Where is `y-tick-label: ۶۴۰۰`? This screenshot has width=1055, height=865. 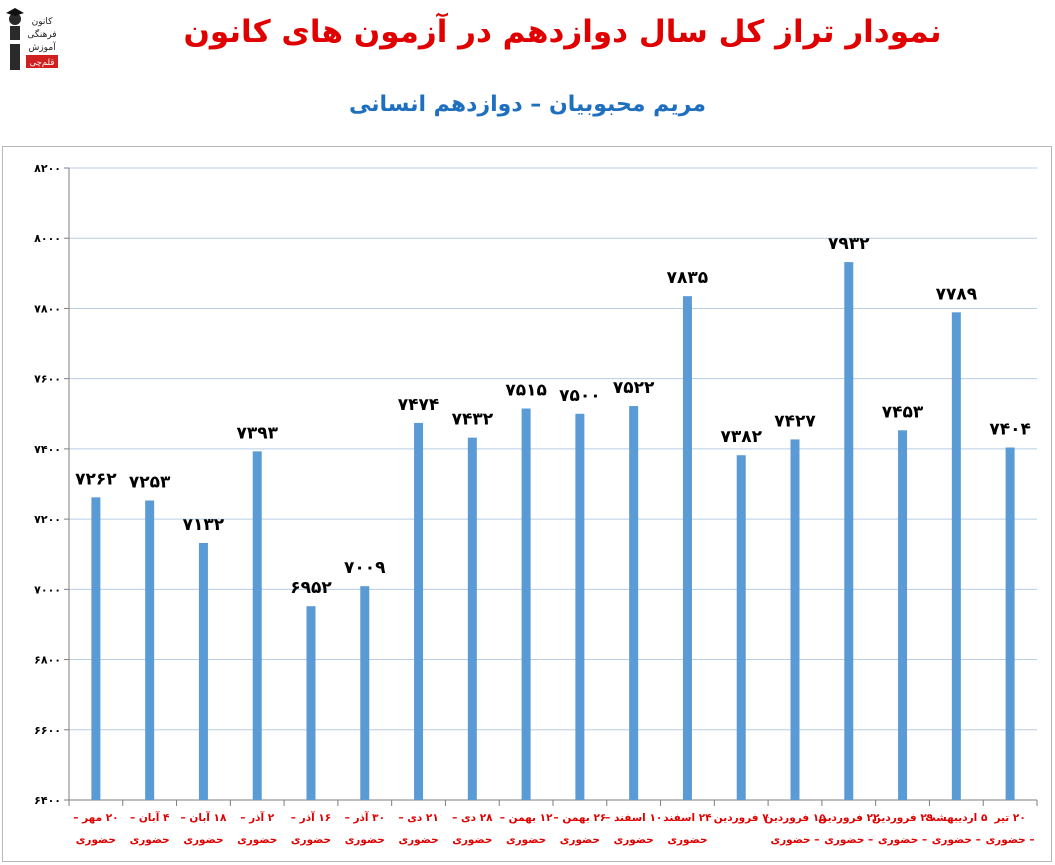
y-tick-label: ۶۴۰۰ is located at coordinates (47, 800).